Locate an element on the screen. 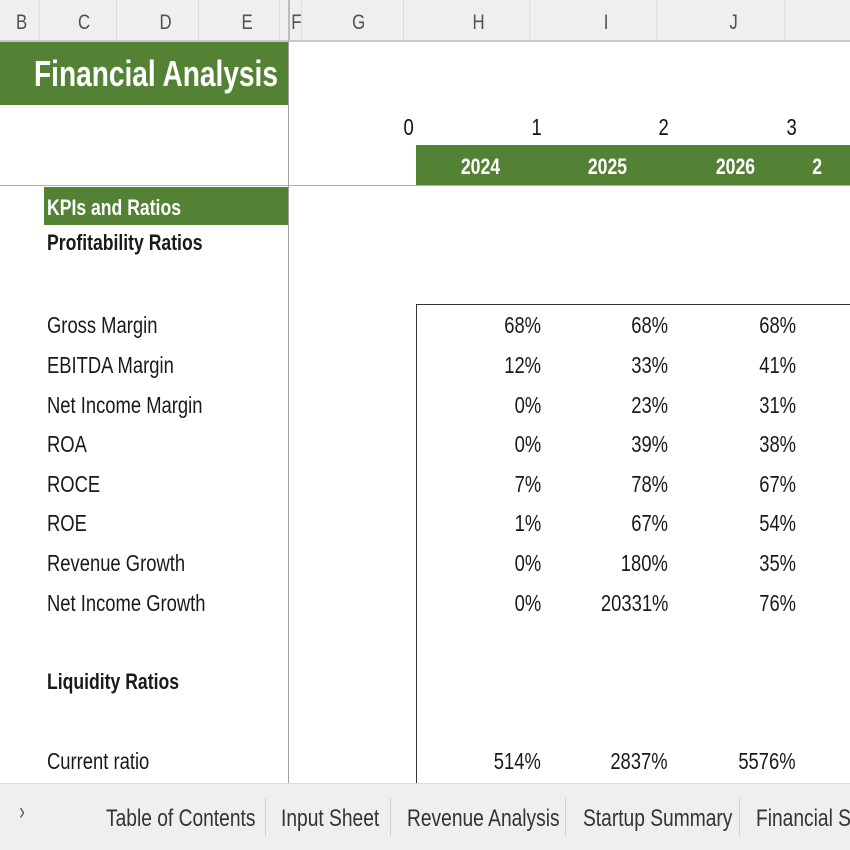  cell-net-income-growth-2024: 0% is located at coordinates (527, 603).